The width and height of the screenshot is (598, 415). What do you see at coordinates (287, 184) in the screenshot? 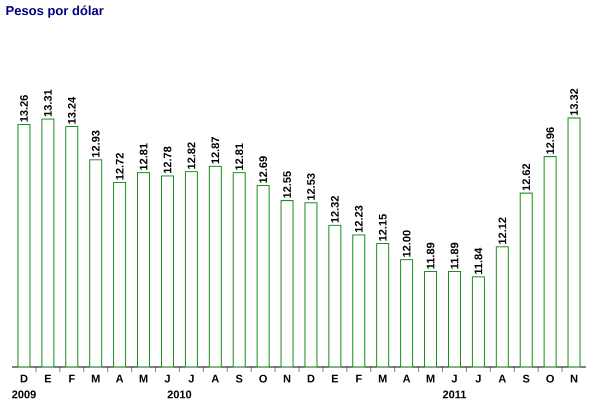
I see `data-label: 12.55` at bounding box center [287, 184].